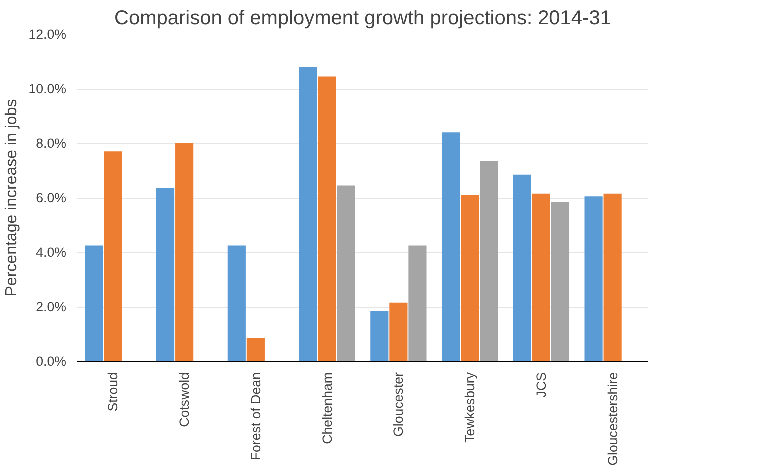  Describe the element at coordinates (541, 385) in the screenshot. I see `x-tick-label: JCS` at that location.